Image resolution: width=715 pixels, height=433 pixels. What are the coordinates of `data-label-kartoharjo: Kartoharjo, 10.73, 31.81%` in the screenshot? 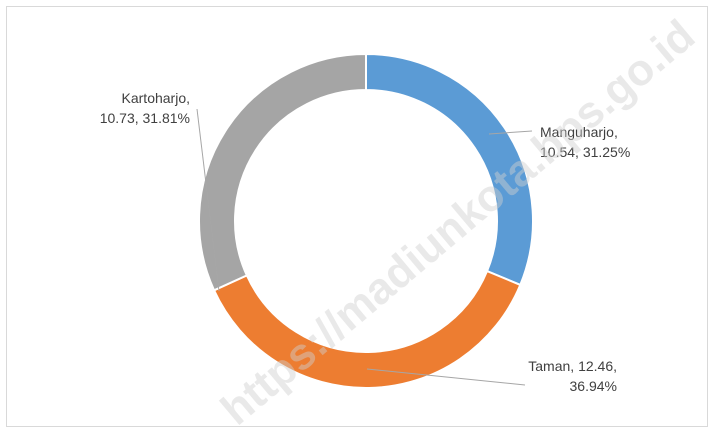 It's located at (145, 108).